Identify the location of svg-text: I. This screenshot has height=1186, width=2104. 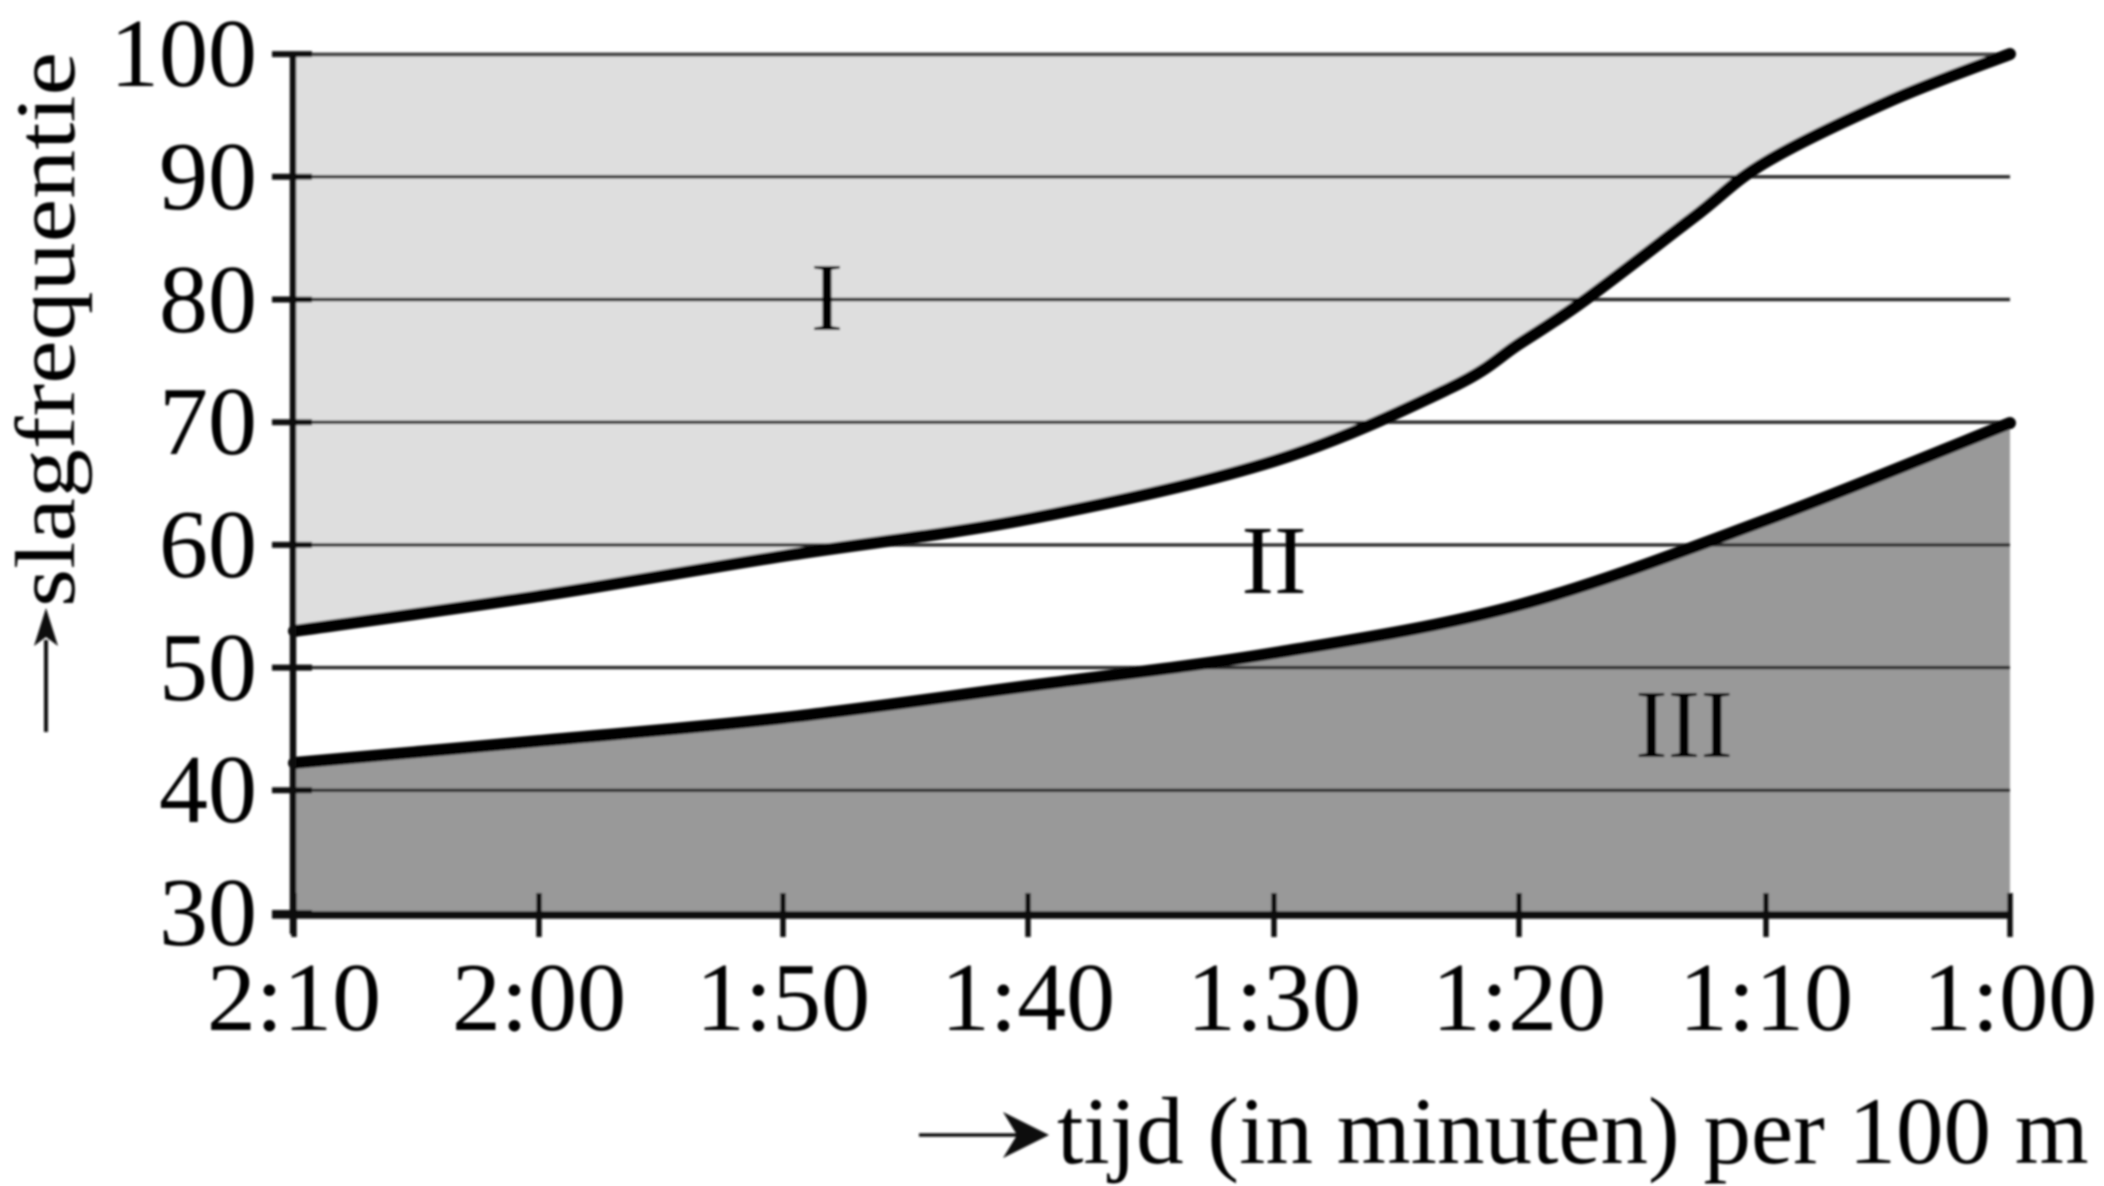
(827, 298).